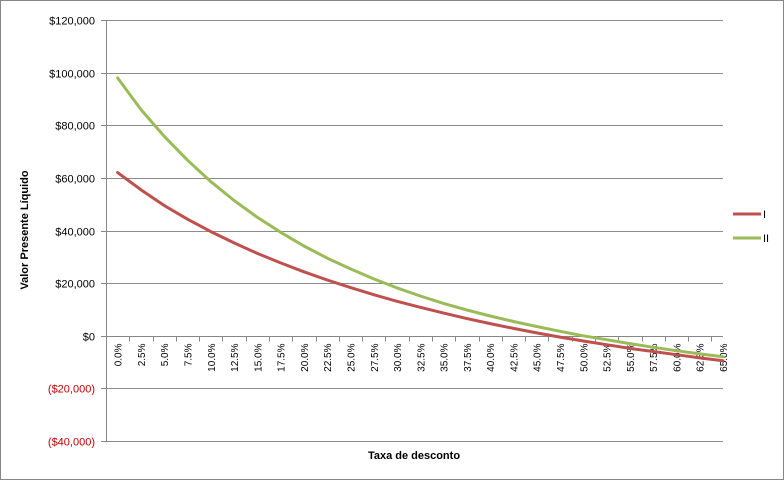 The image size is (784, 480). Describe the element at coordinates (25, 229) in the screenshot. I see `y-axis-title: Valor Presente Líquido` at that location.